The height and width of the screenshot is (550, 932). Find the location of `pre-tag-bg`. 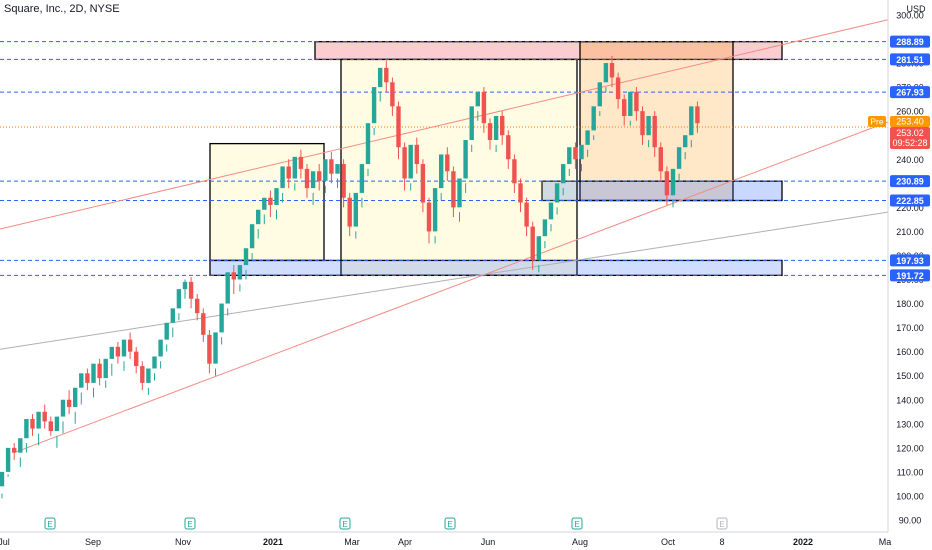

pre-tag-bg is located at coordinates (877, 122).